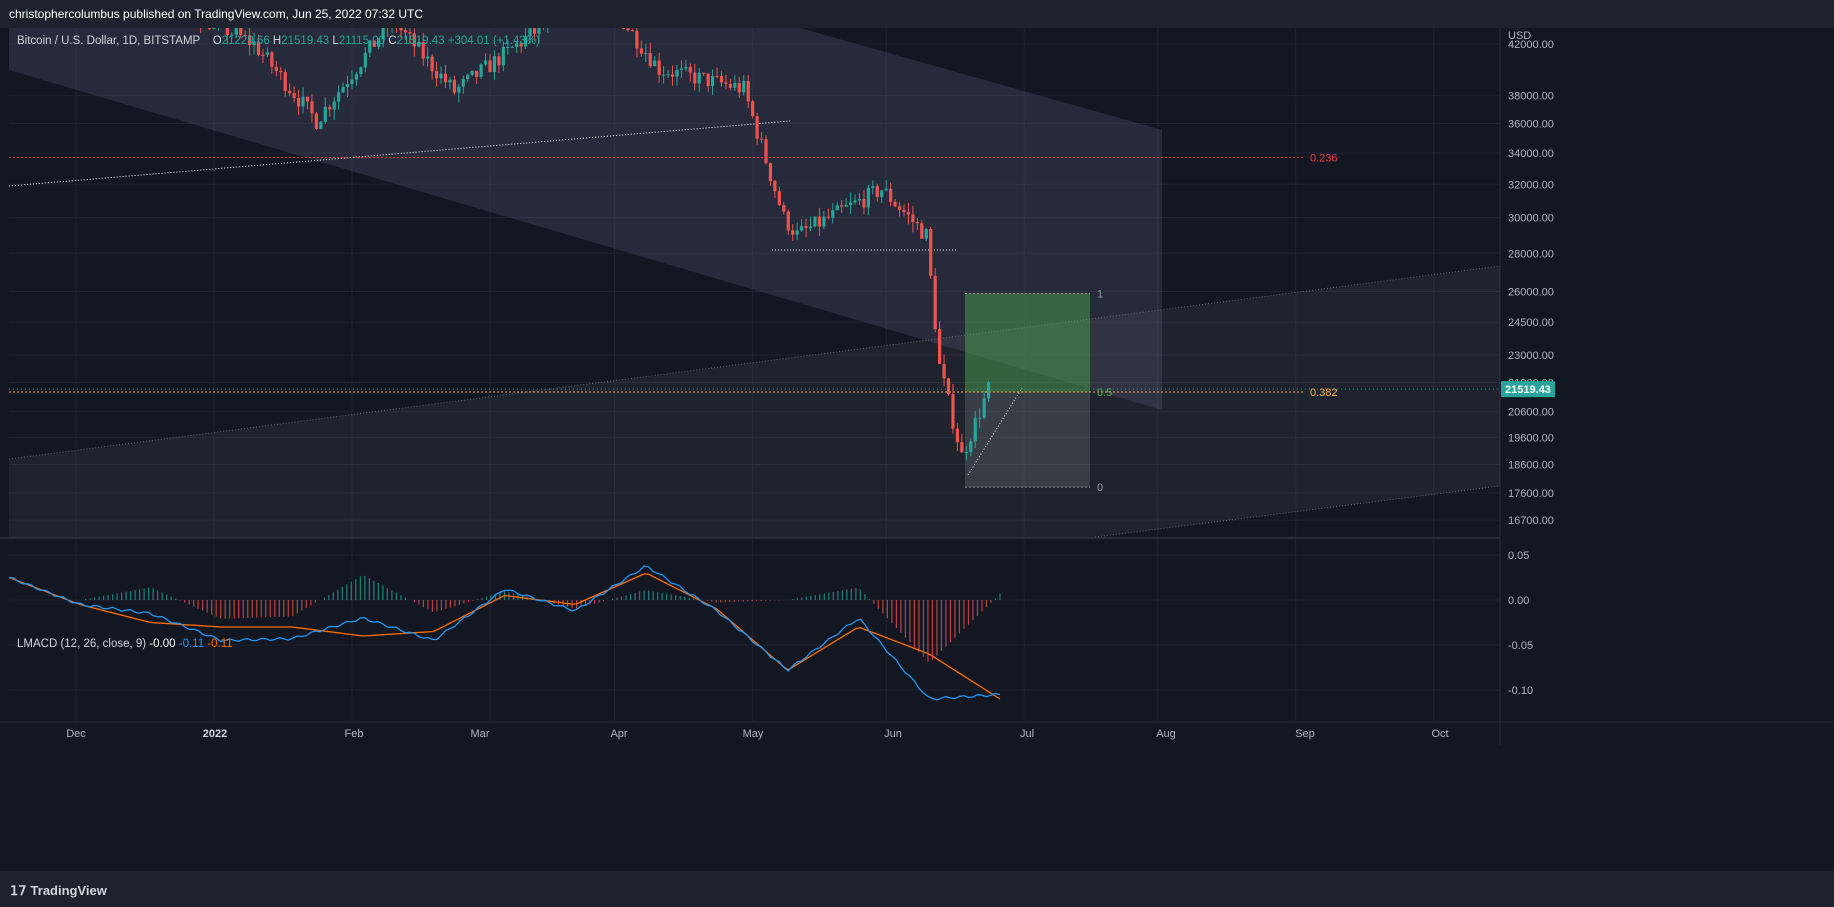  Describe the element at coordinates (1531, 154) in the screenshot. I see `price-tick-label: 34000.00` at that location.